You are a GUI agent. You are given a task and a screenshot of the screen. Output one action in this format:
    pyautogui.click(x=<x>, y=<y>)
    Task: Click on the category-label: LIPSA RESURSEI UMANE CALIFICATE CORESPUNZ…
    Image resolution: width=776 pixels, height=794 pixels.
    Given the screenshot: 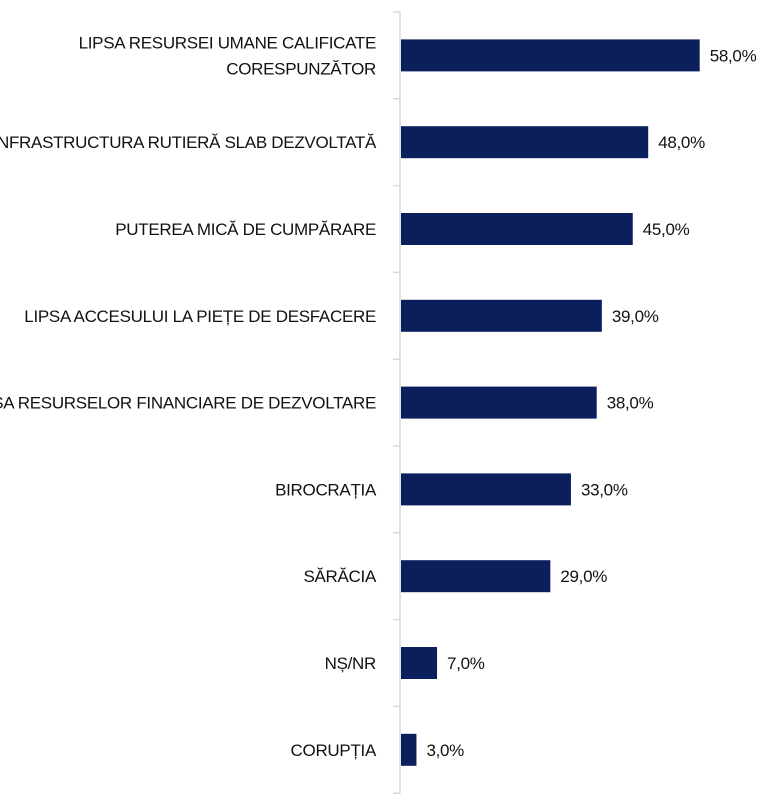 What is the action you would take?
    pyautogui.click(x=227, y=55)
    